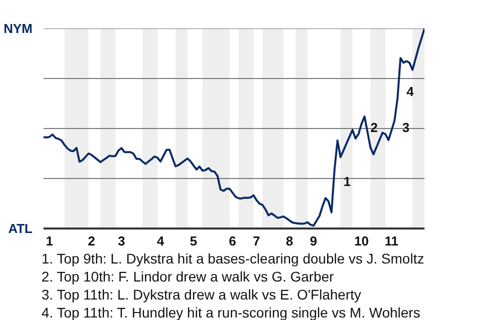 This screenshot has height=320, width=480. Describe the element at coordinates (314, 241) in the screenshot. I see `x-tick-label: 9` at that location.